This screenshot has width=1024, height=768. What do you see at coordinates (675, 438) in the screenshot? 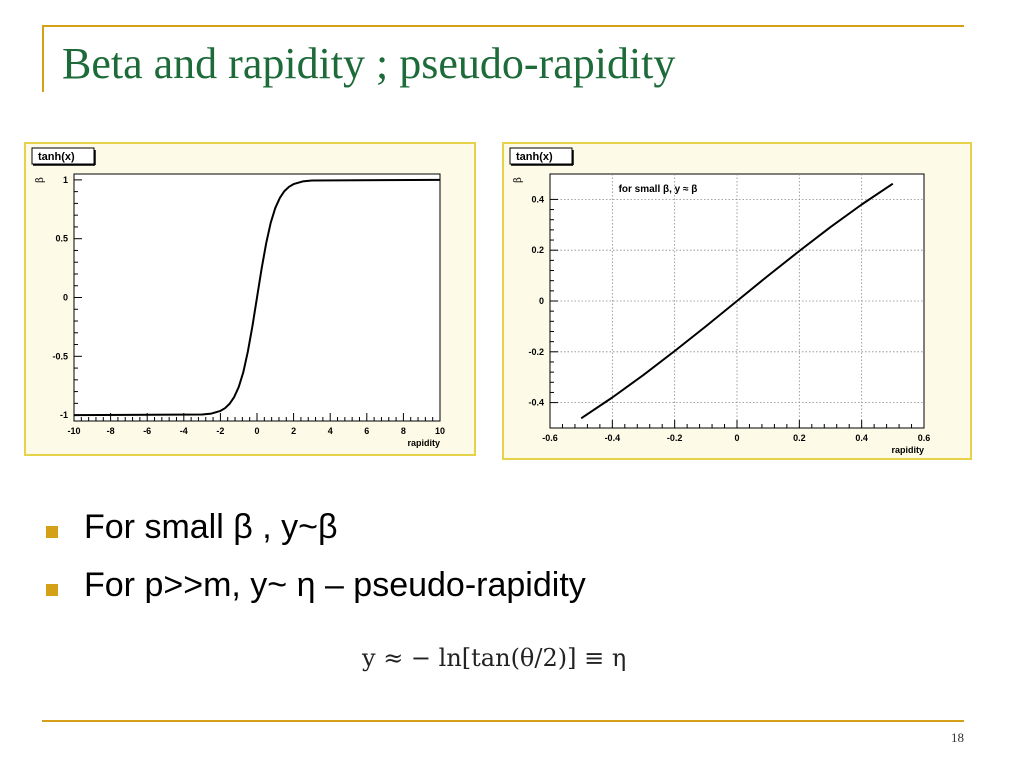
I see `x-tick-label: -0.2` at bounding box center [675, 438].